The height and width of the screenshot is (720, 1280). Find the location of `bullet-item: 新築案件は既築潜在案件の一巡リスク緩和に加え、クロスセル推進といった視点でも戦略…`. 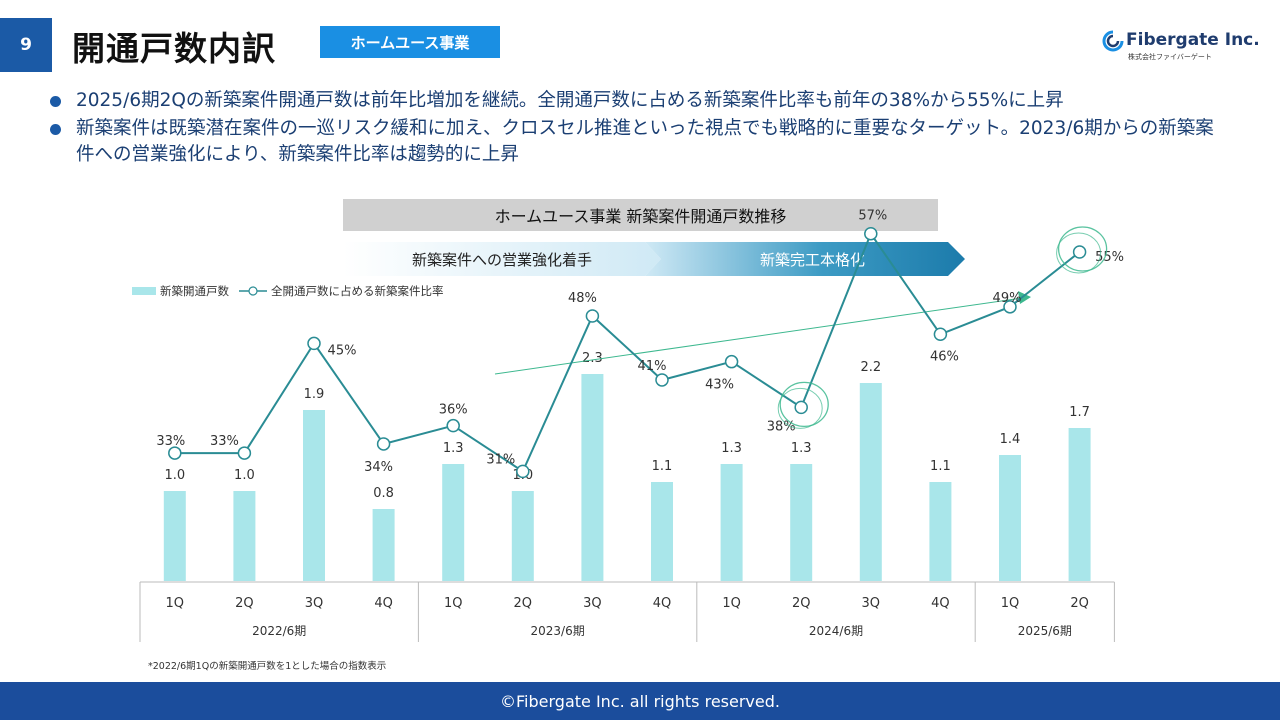

bullet-item: 新築案件は既築潜在案件の一巡リスク緩和に加え、クロスセル推進といった視点でも戦略… is located at coordinates (638, 142).